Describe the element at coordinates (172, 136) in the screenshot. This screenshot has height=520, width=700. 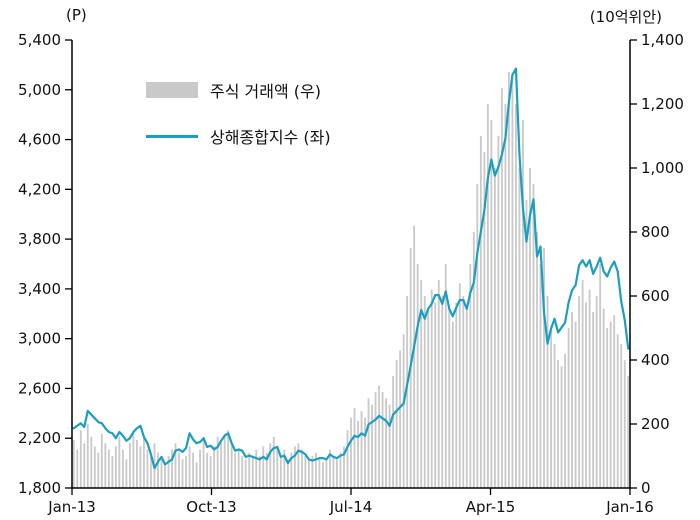
I see `line-swatch-icon` at that location.